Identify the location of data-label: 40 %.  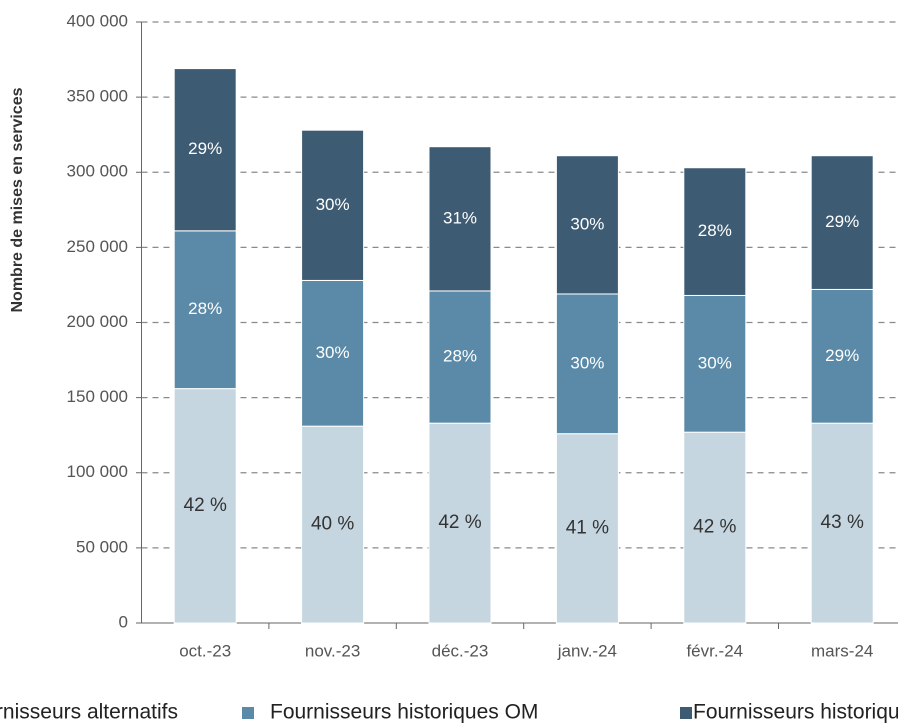
(332, 524).